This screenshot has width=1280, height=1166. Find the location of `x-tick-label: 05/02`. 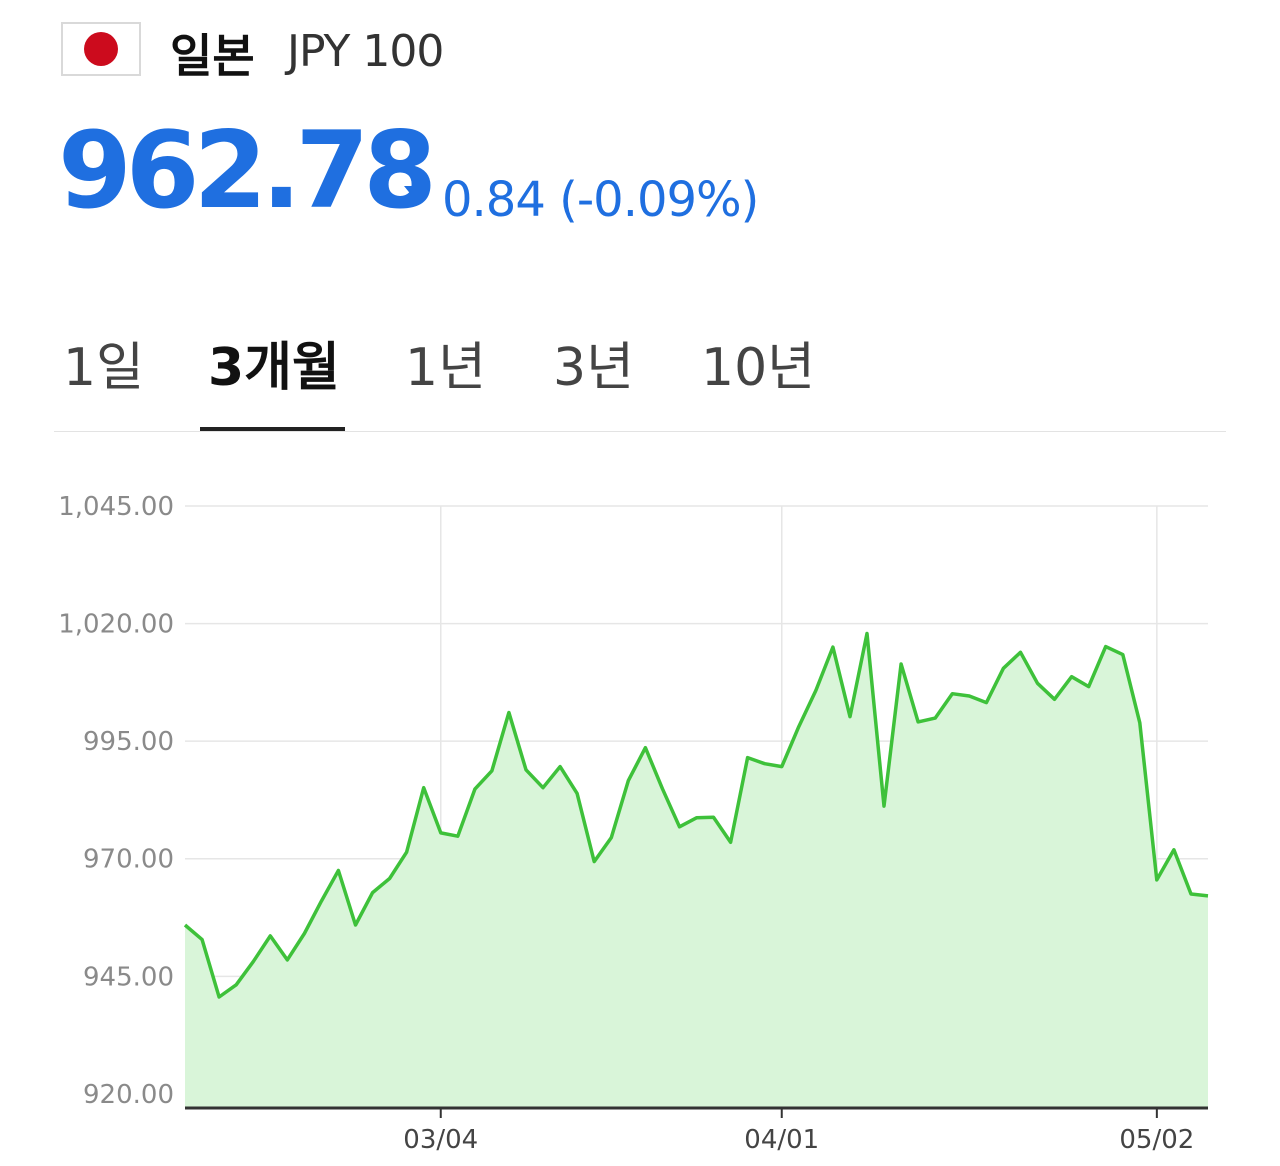

x-tick-label: 05/02 is located at coordinates (1156, 1140).